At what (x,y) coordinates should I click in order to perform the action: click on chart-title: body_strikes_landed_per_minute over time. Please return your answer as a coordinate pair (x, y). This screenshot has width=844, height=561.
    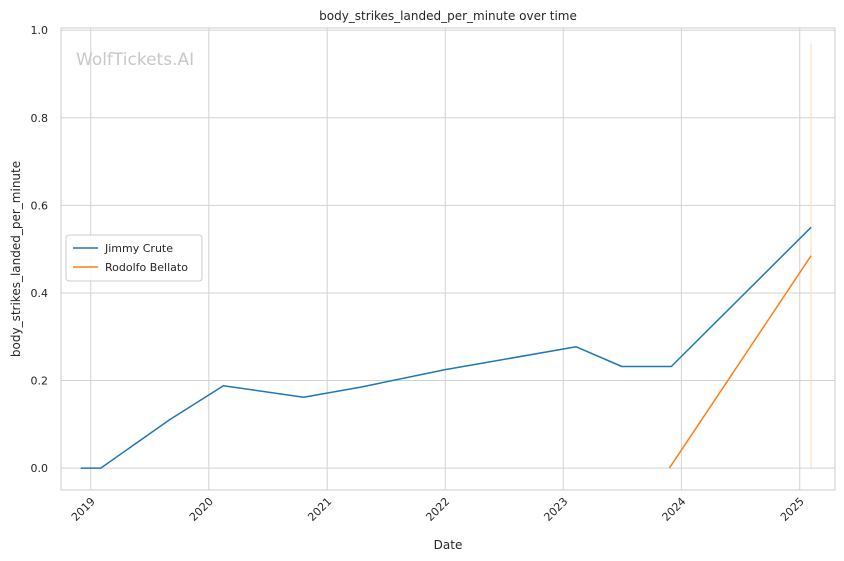
    Looking at the image, I should click on (448, 16).